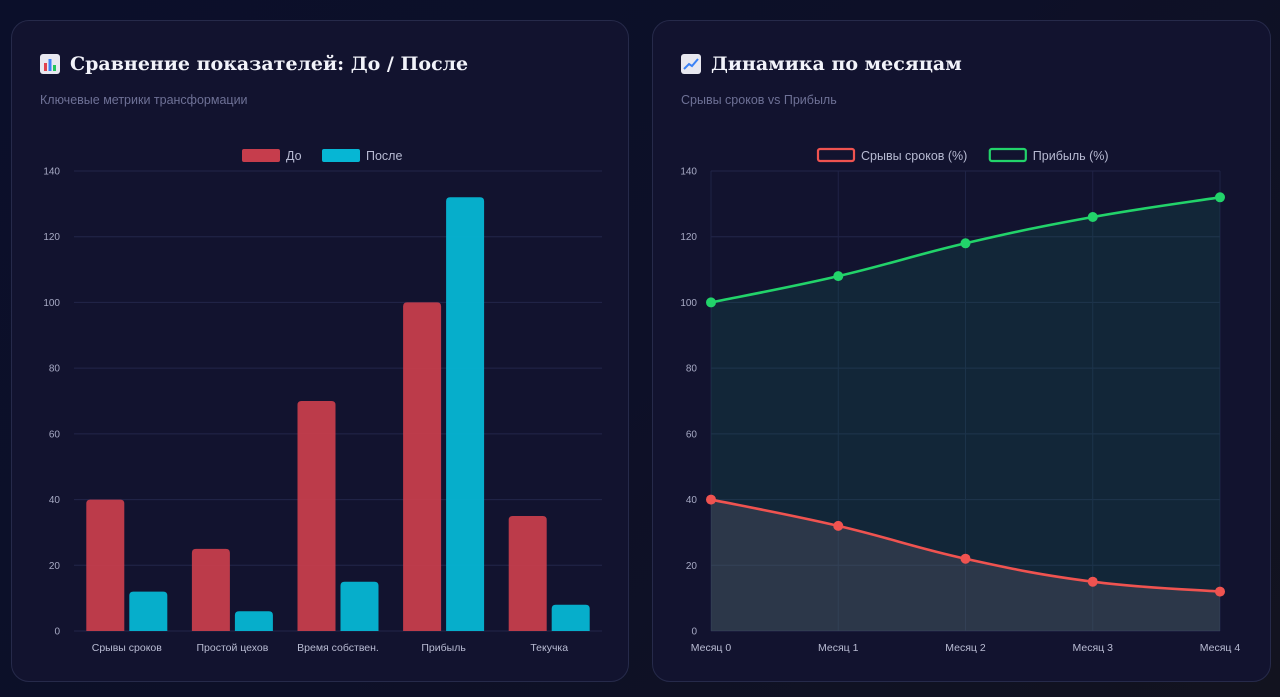 The image size is (1280, 697). What do you see at coordinates (965, 648) in the screenshot?
I see `x-category-label: Месяц 2` at bounding box center [965, 648].